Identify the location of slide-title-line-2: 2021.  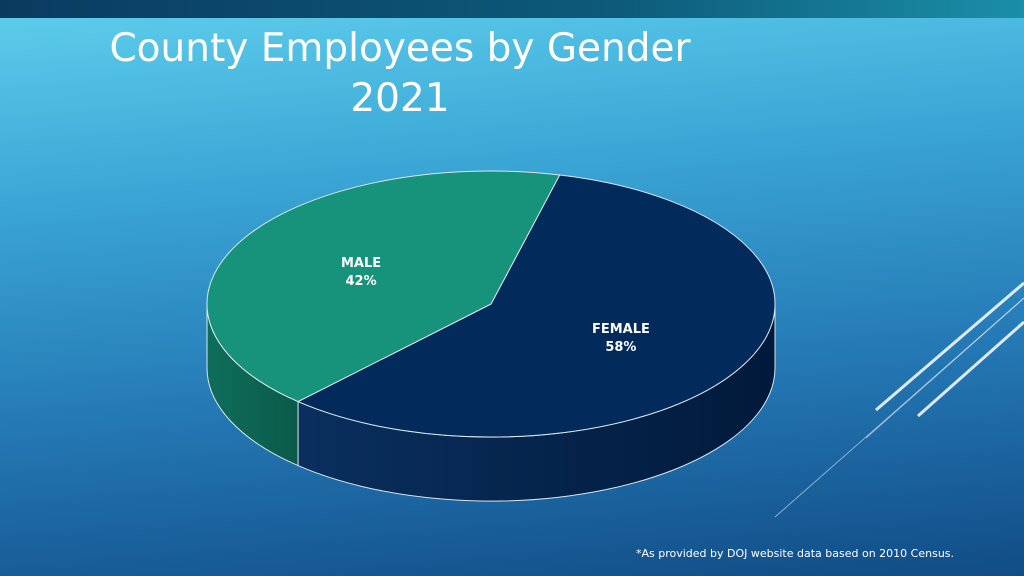
(400, 98).